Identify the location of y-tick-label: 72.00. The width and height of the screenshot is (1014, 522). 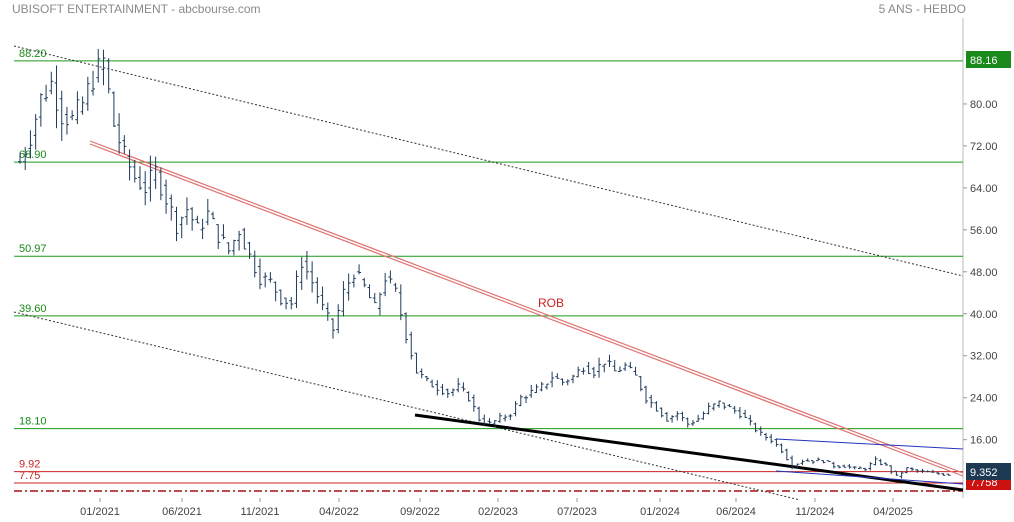
(984, 147).